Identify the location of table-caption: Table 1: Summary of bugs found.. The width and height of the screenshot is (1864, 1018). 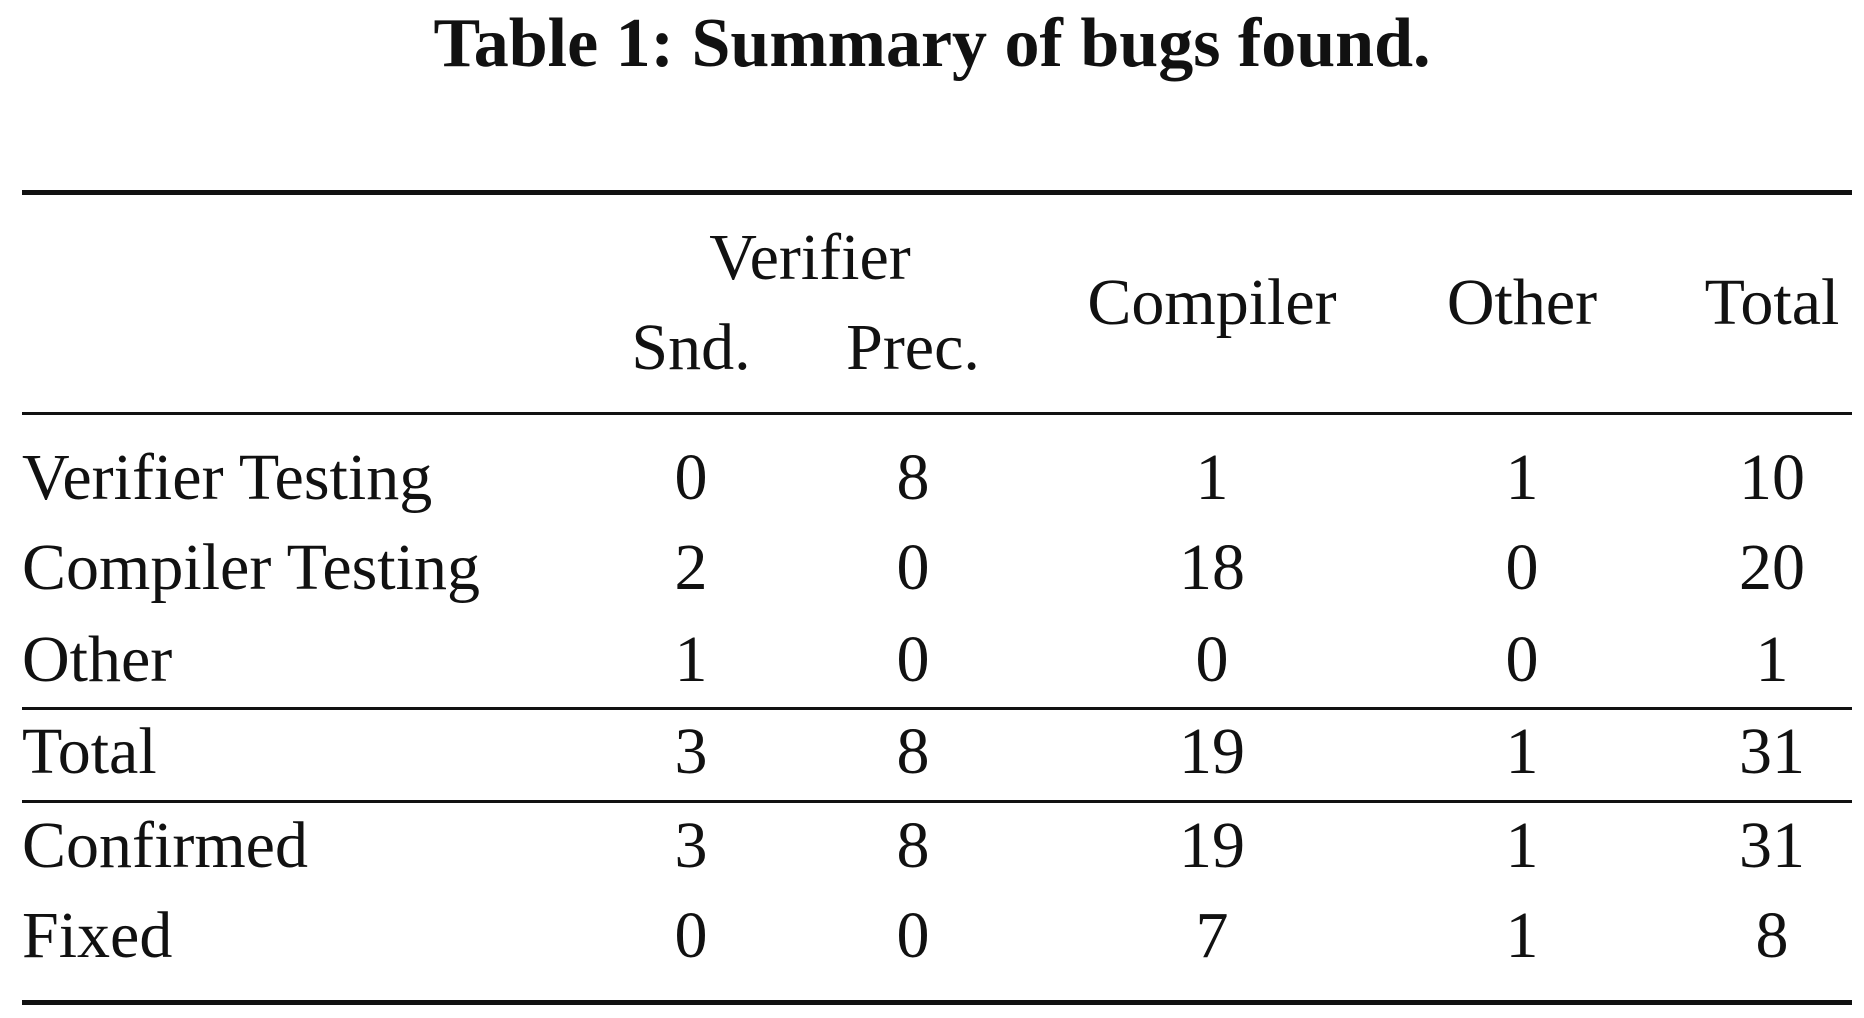
(932, 43).